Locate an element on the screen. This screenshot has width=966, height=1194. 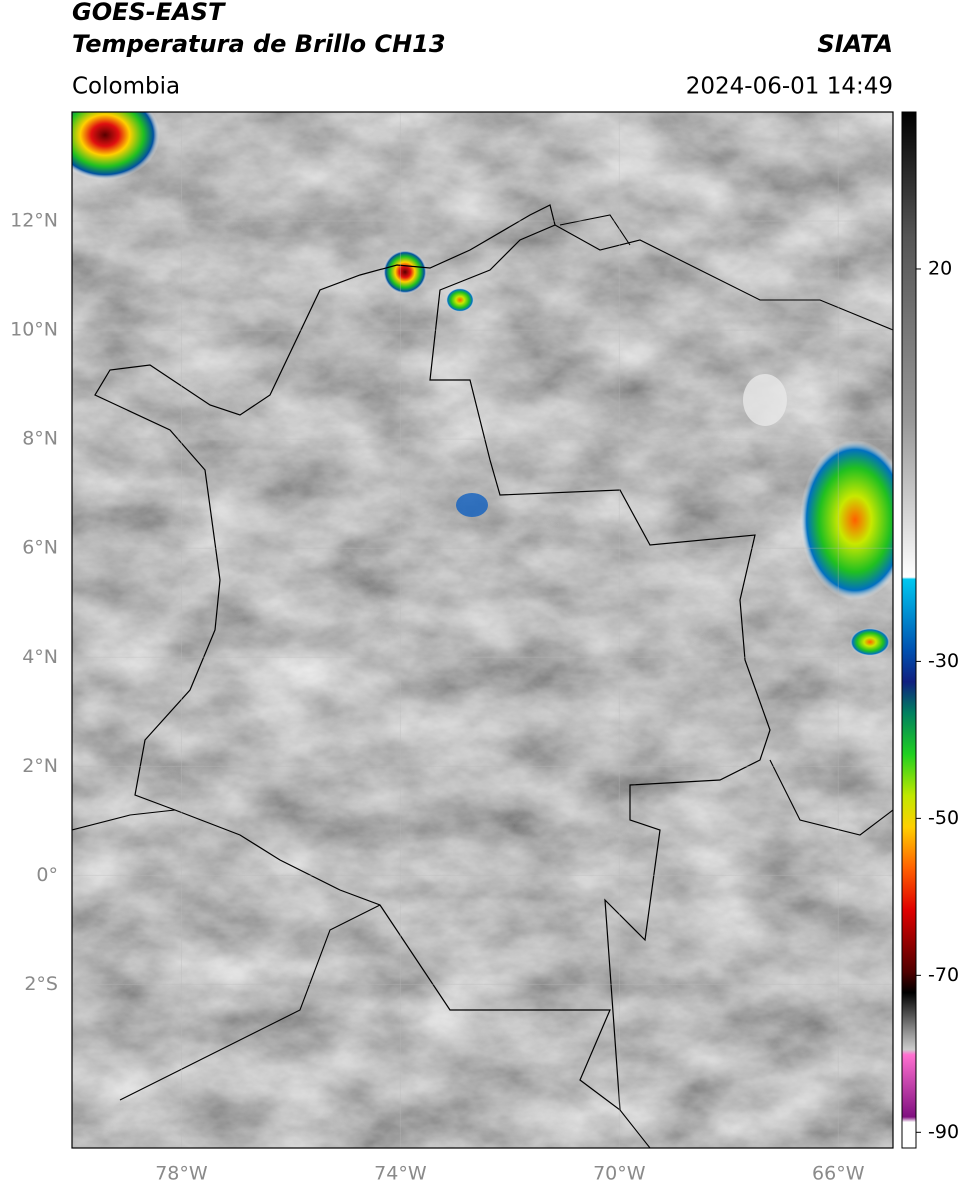
source: SIATA is located at coordinates (855, 44).